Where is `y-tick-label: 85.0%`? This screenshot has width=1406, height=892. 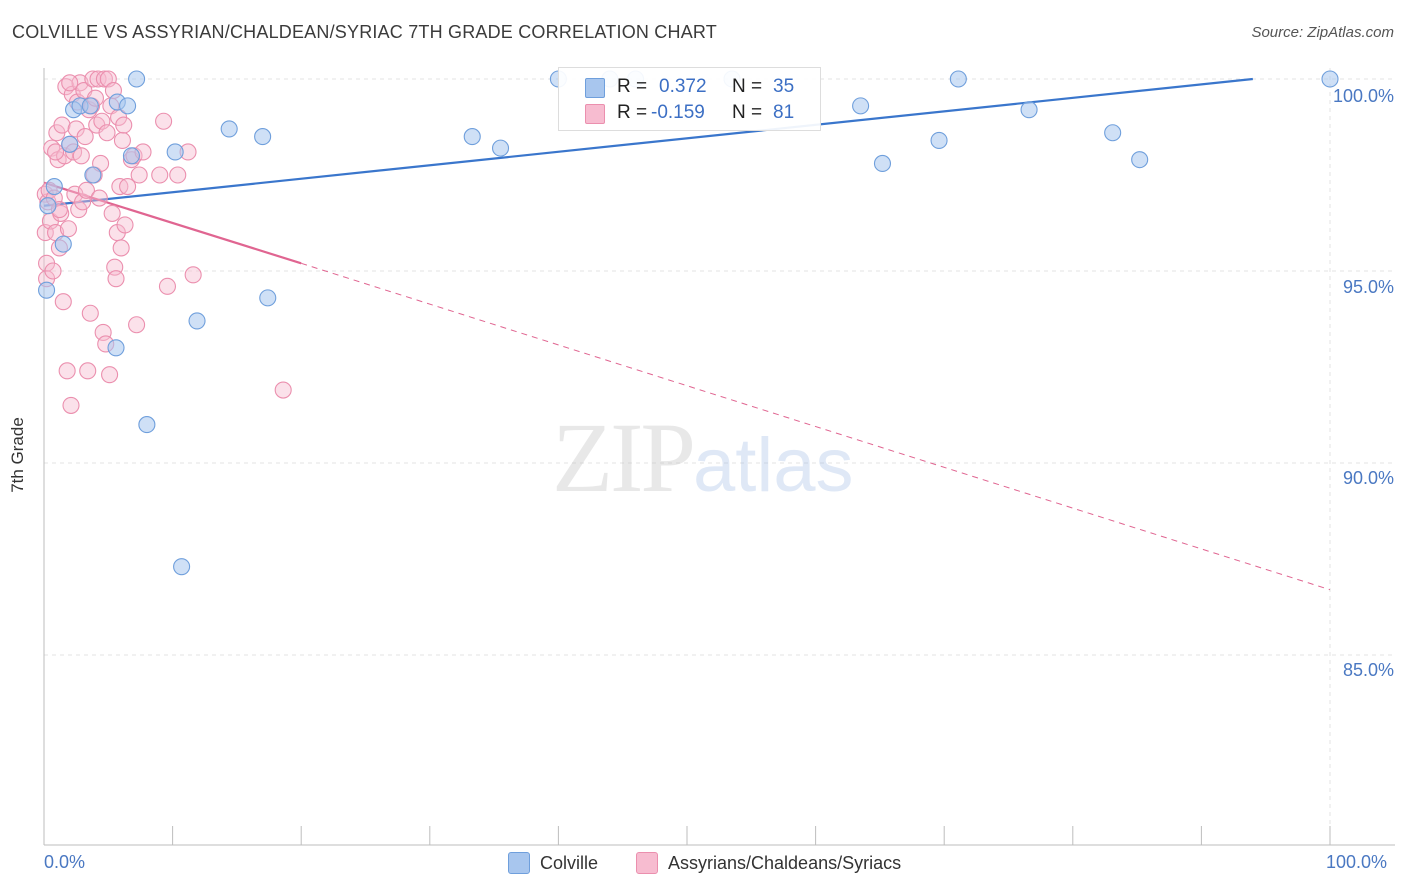 y-tick-label: 85.0% is located at coordinates (1368, 670).